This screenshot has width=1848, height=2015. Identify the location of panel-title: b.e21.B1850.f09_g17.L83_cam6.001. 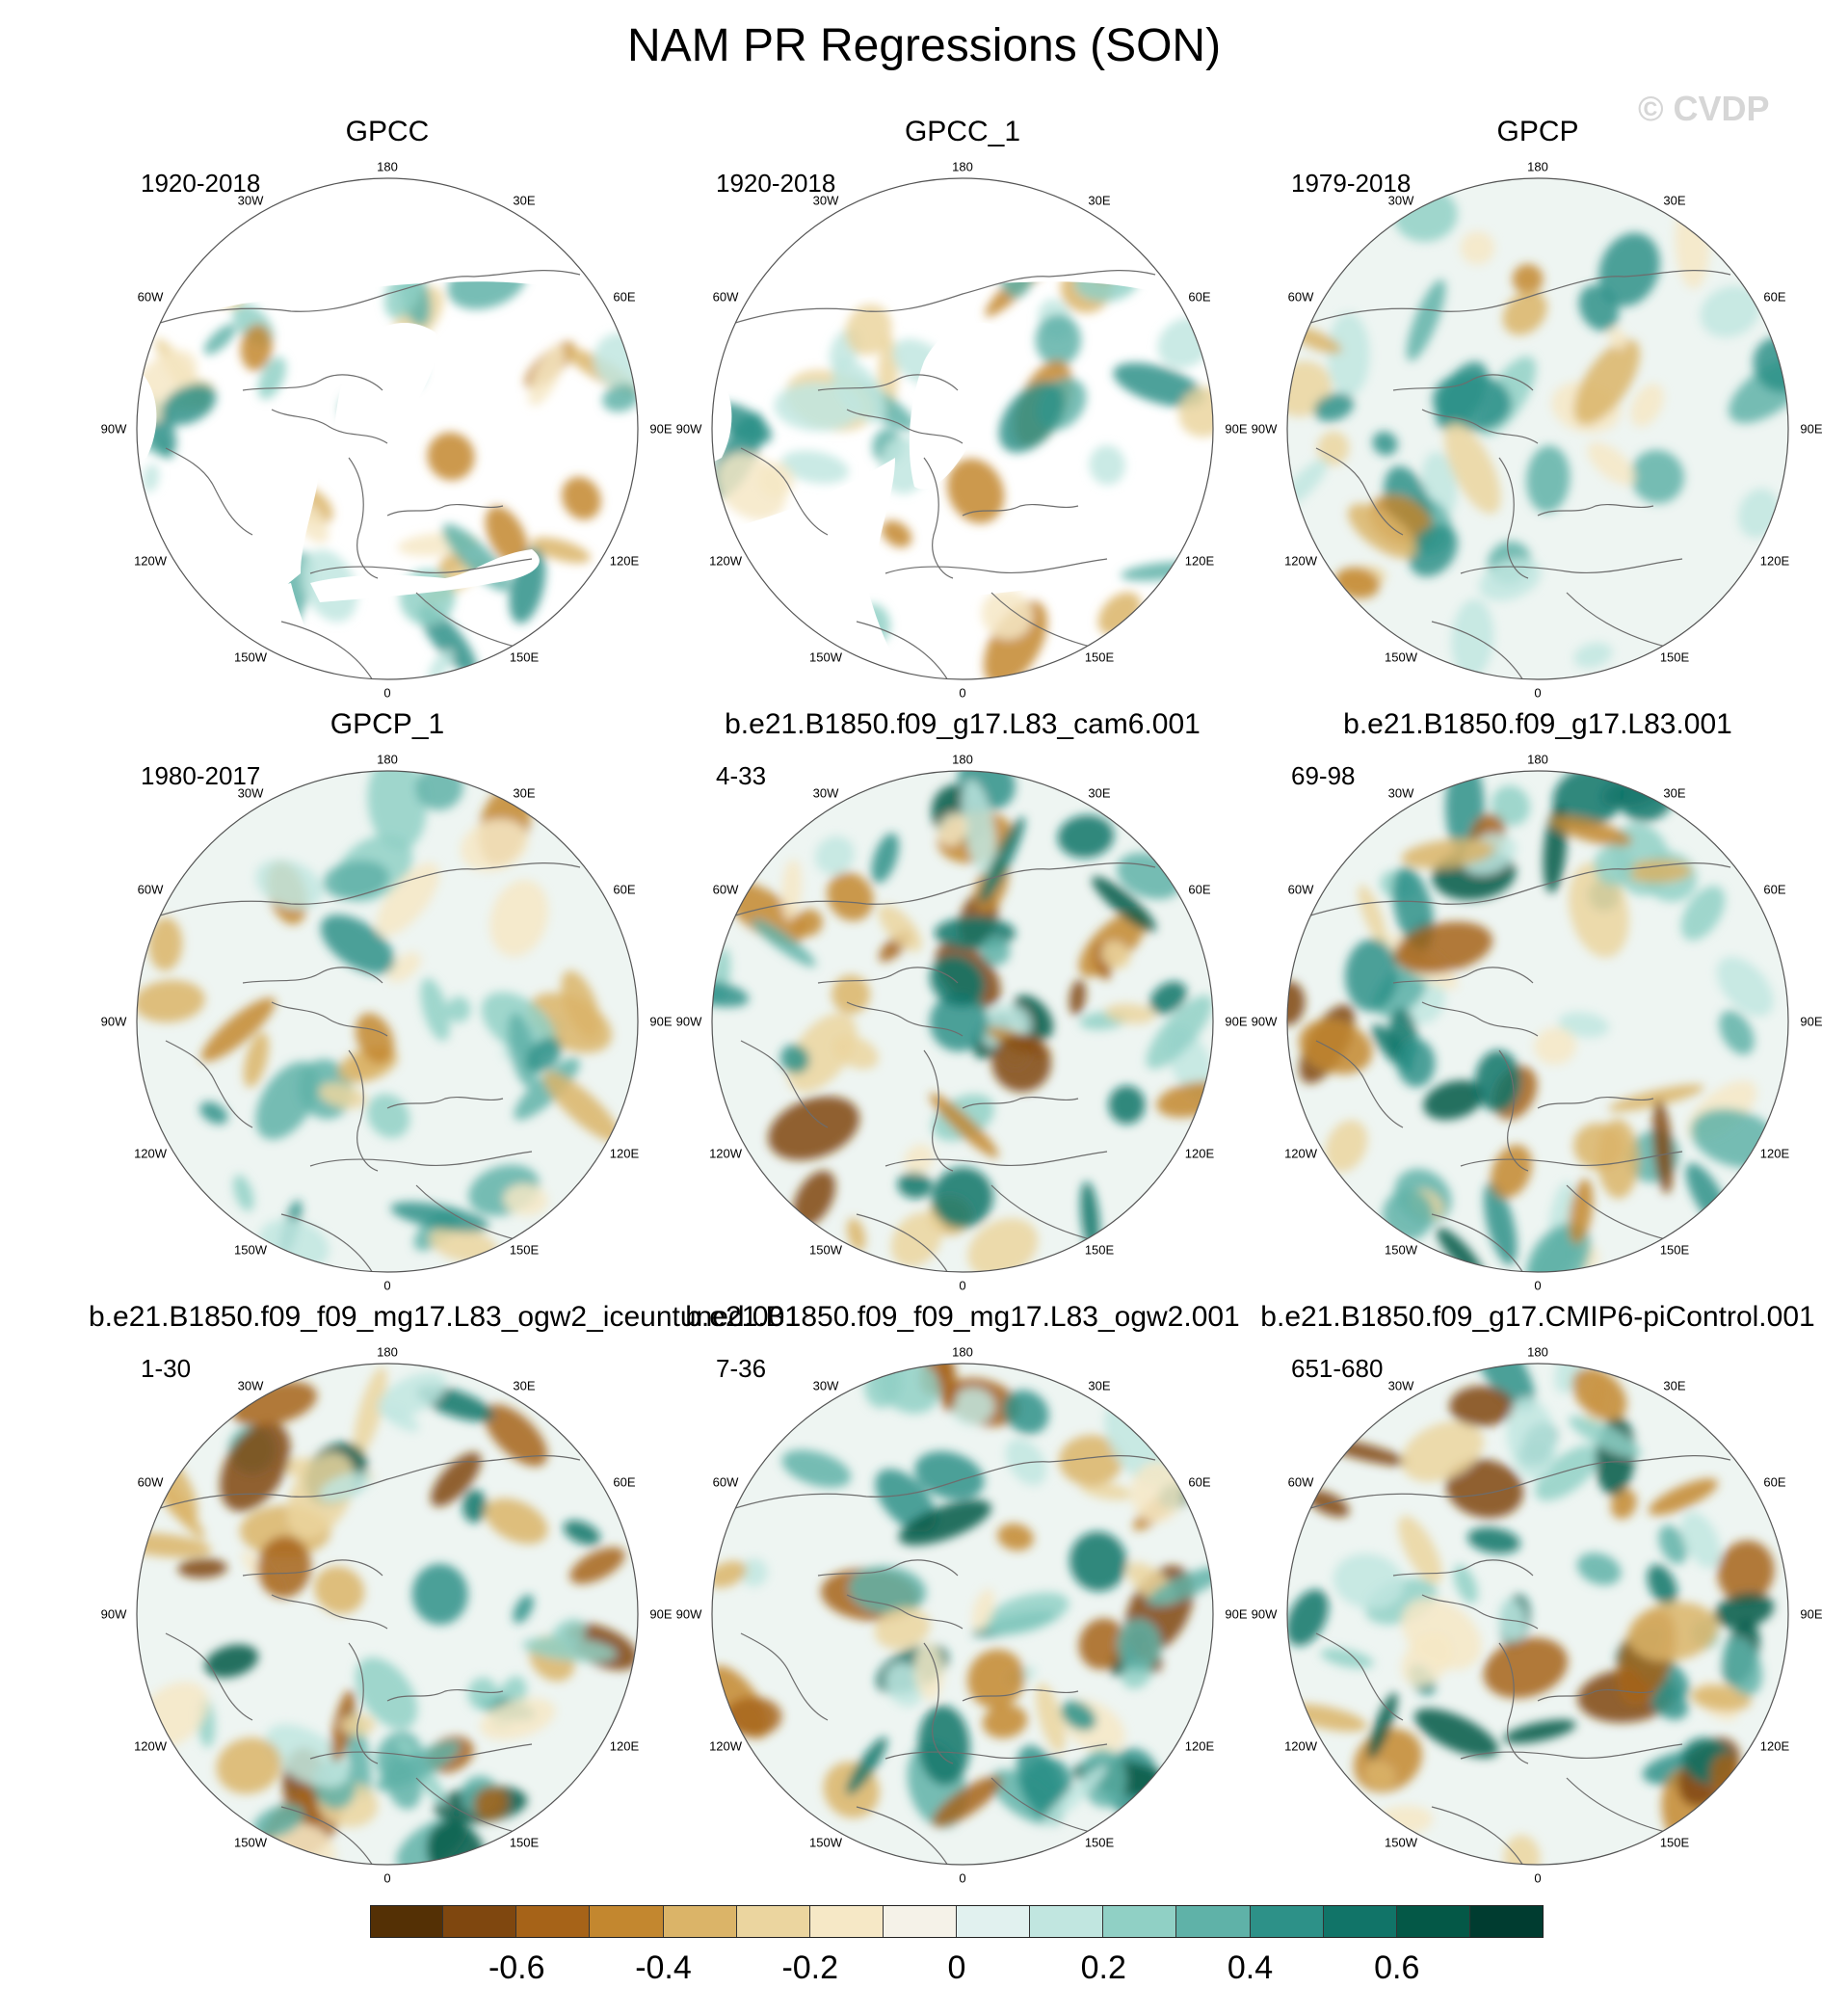
(963, 724).